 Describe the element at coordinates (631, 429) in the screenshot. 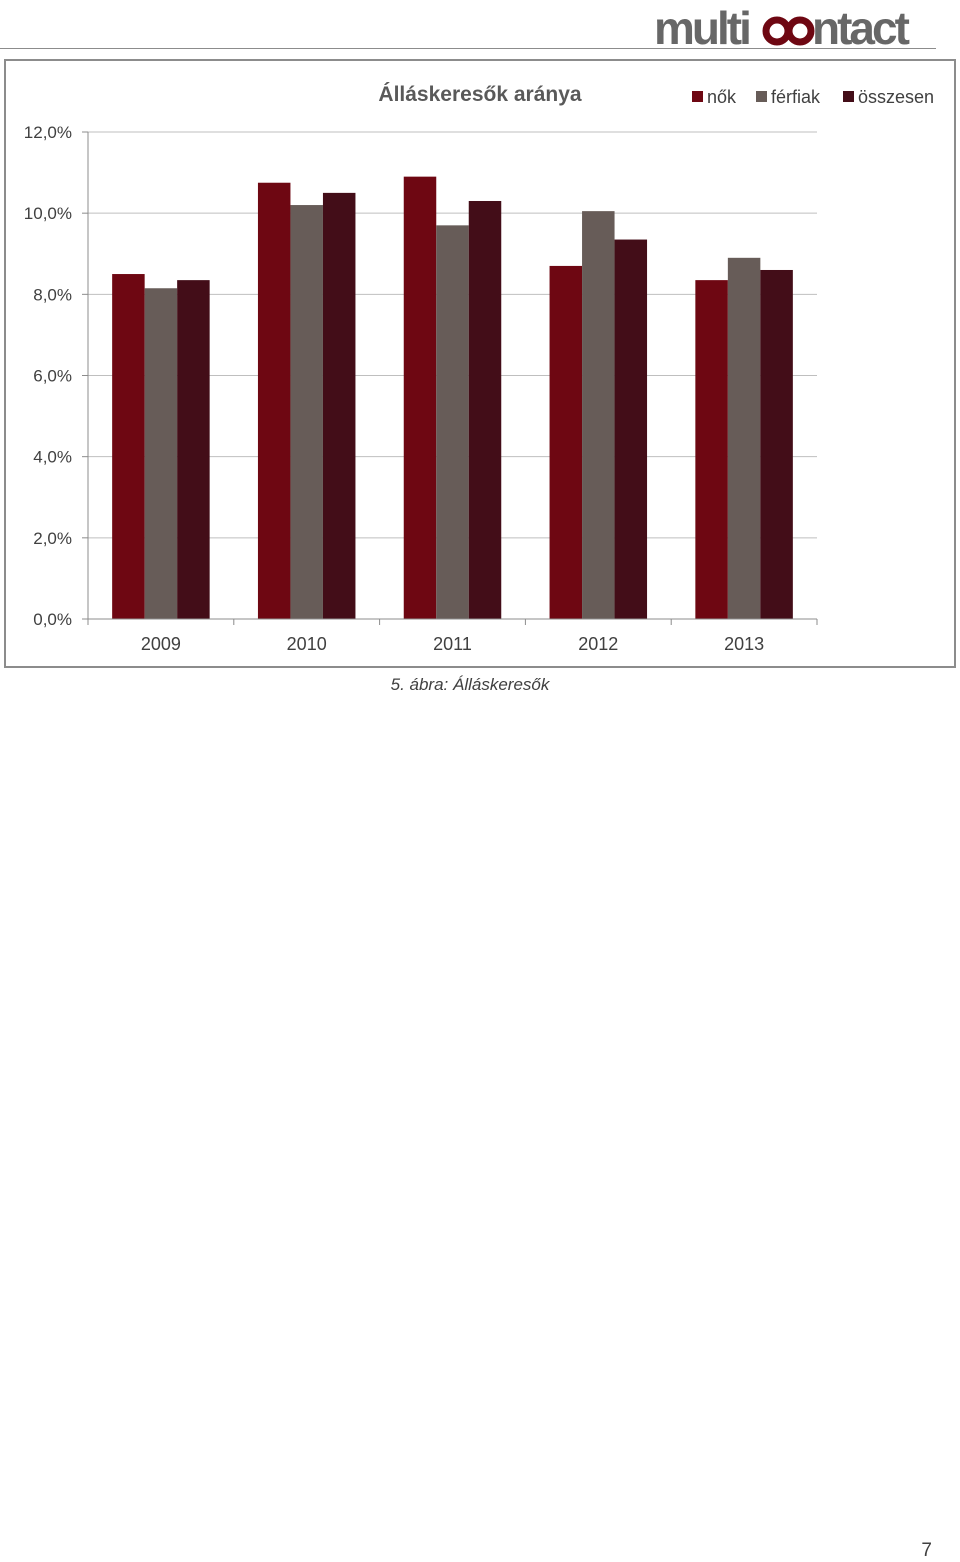

I see `bar-összesen-2012` at that location.